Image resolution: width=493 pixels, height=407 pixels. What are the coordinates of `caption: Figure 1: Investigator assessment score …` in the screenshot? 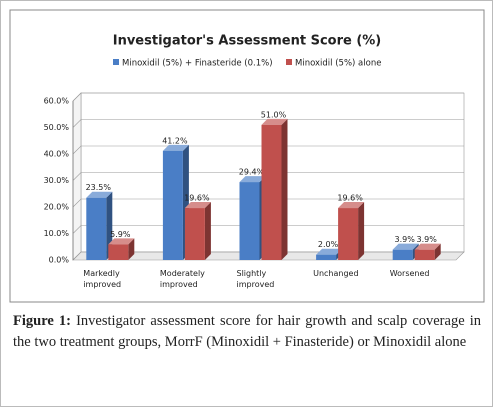 It's located at (247, 332).